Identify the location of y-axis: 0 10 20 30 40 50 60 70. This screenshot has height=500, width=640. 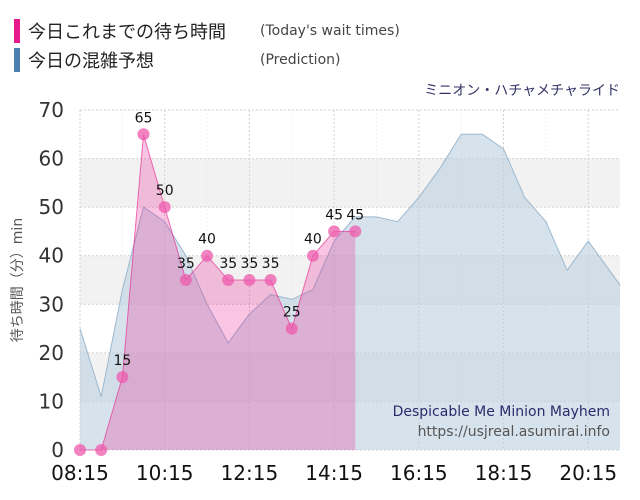
(51, 280).